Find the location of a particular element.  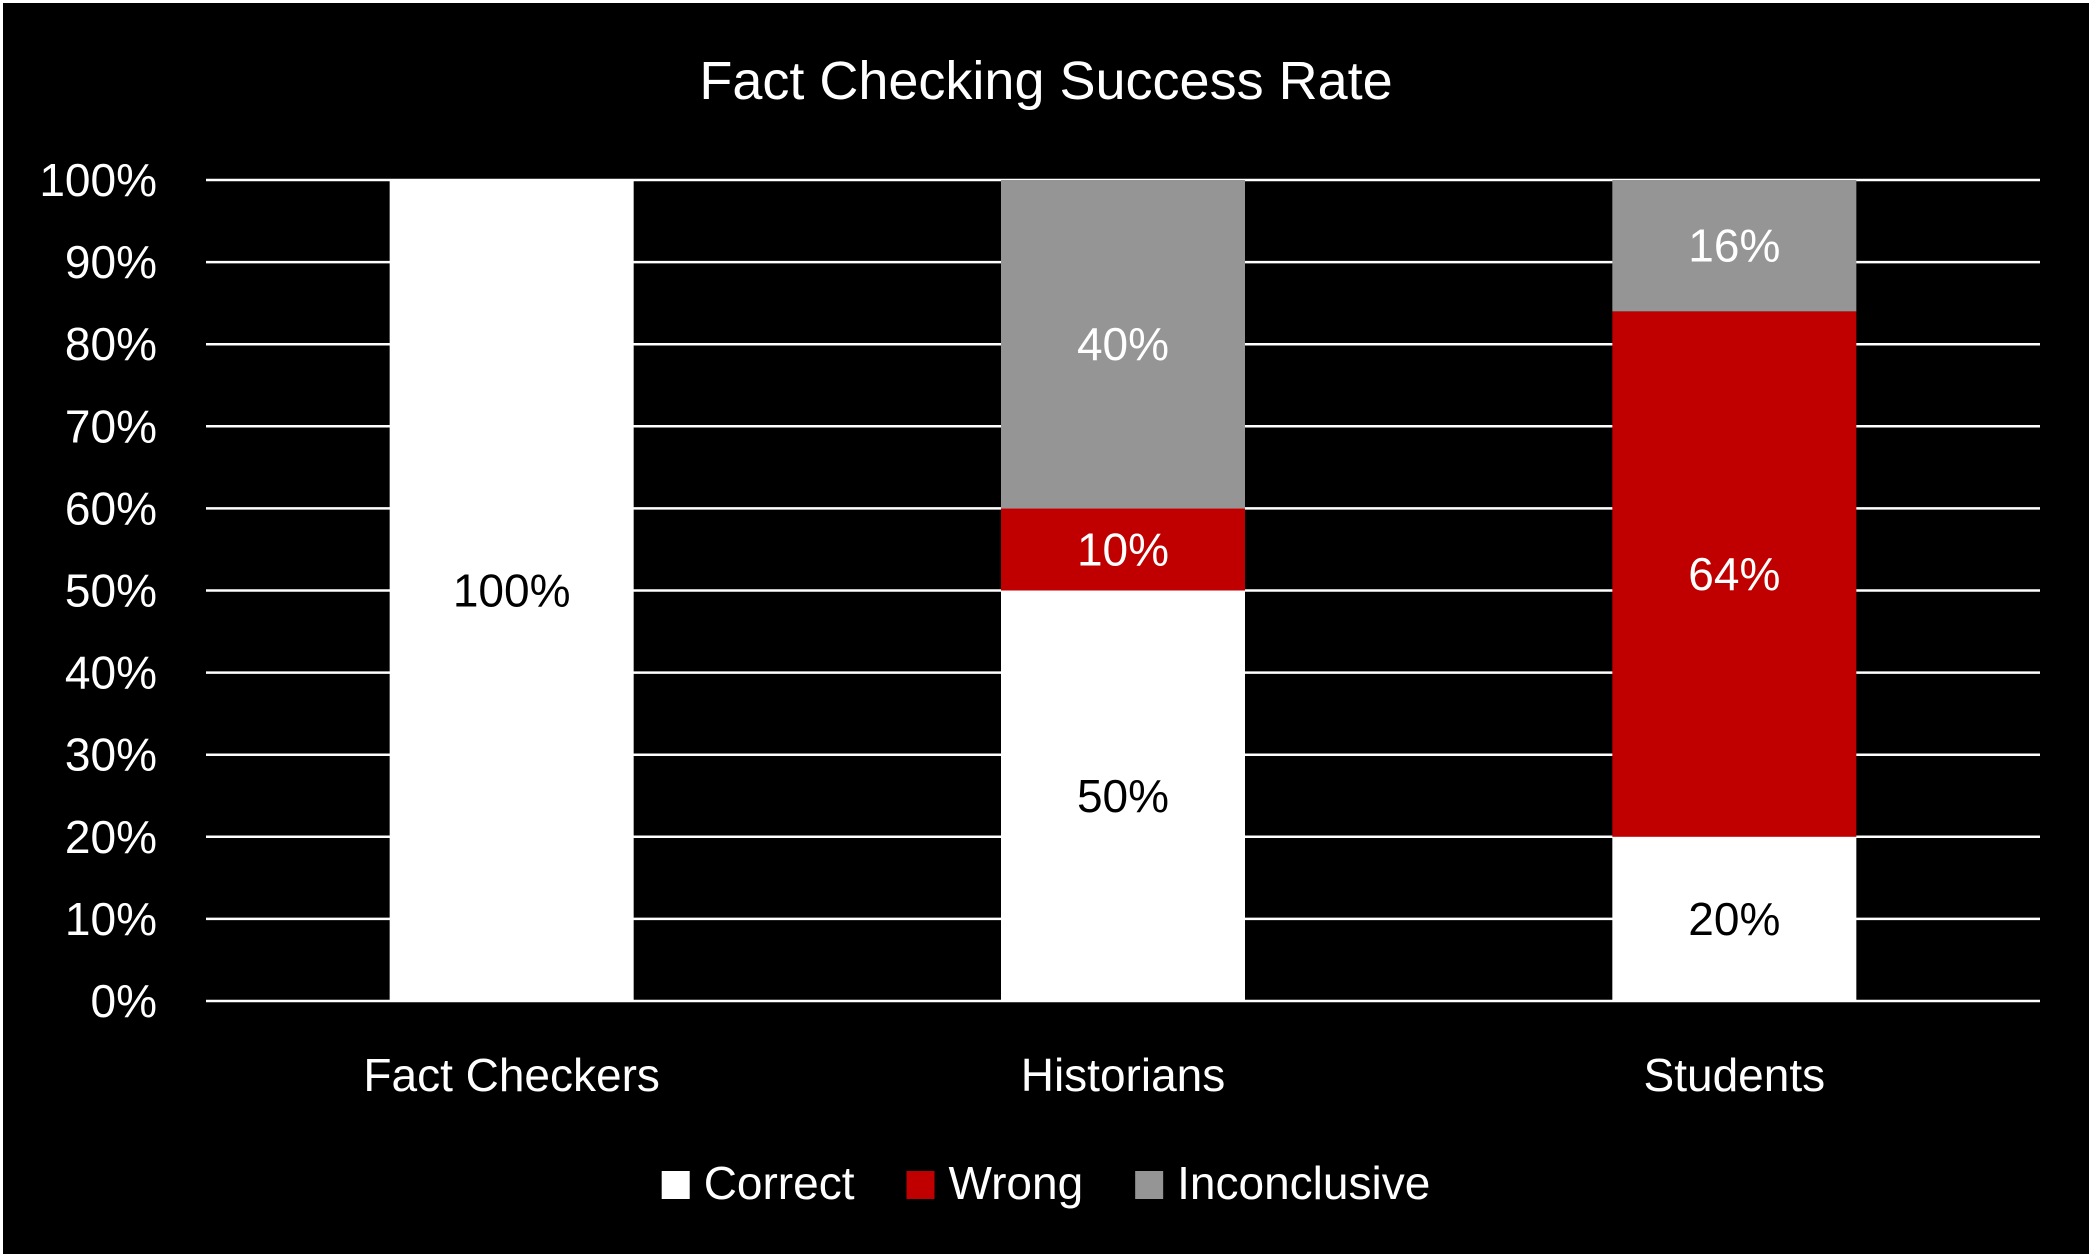

y-tick-label: 40% is located at coordinates (111, 673).